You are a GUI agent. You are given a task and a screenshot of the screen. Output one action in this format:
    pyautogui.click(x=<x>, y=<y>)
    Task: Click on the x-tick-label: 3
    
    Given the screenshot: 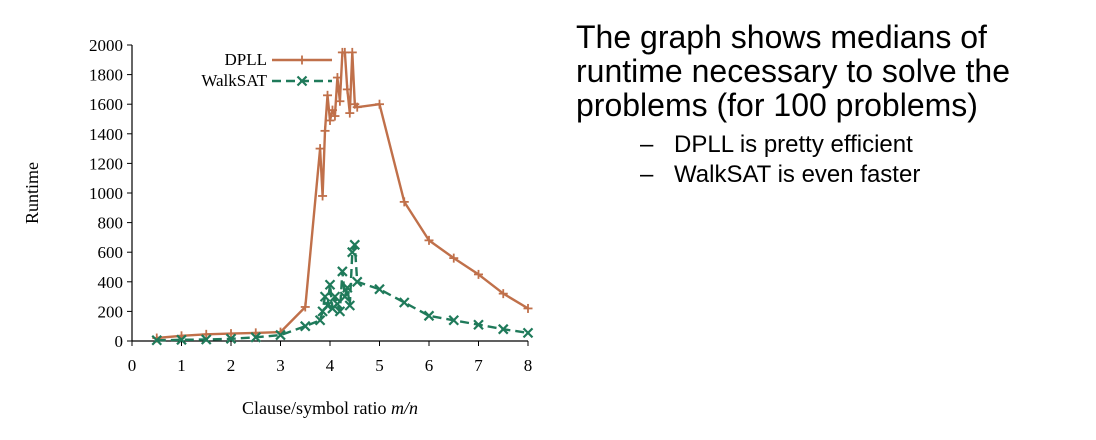 What is the action you would take?
    pyautogui.click(x=280, y=365)
    